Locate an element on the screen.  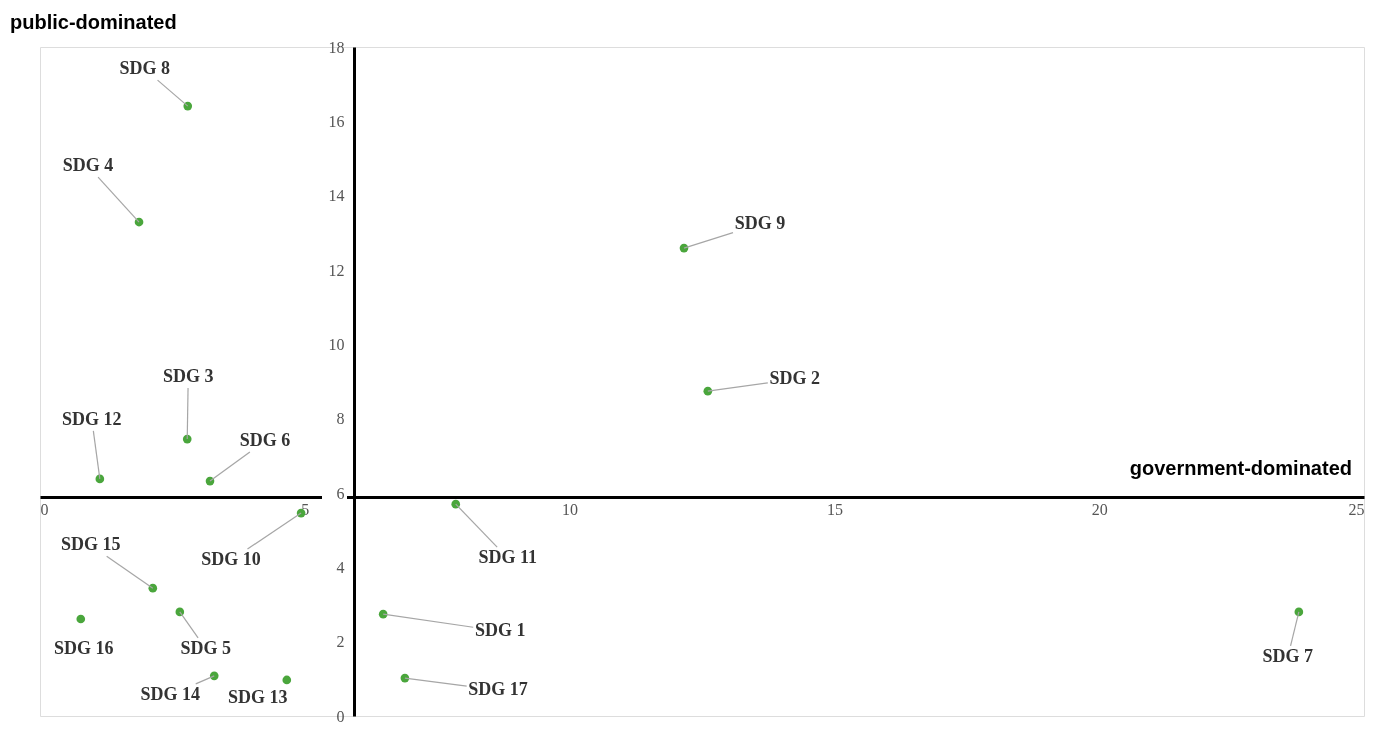
annotation: SDG 3 is located at coordinates (188, 376).